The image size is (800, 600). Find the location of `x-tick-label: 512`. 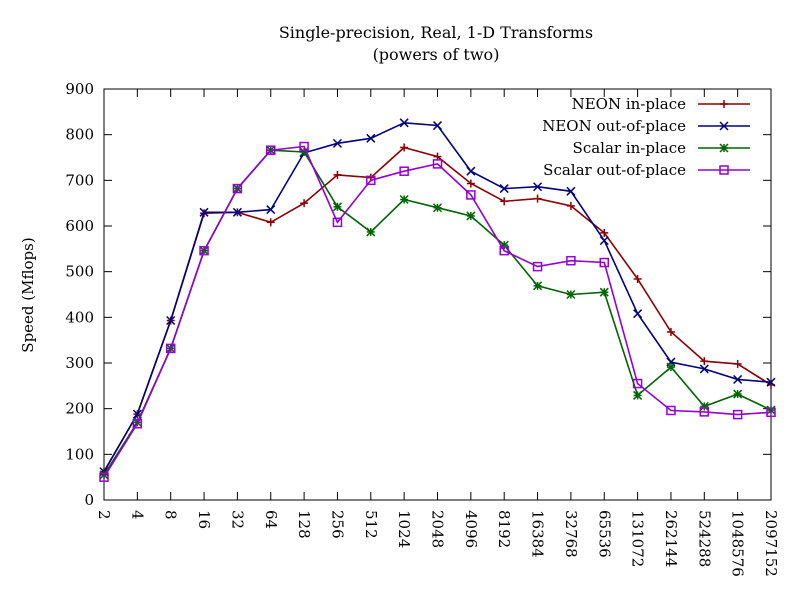

x-tick-label: 512 is located at coordinates (371, 524).